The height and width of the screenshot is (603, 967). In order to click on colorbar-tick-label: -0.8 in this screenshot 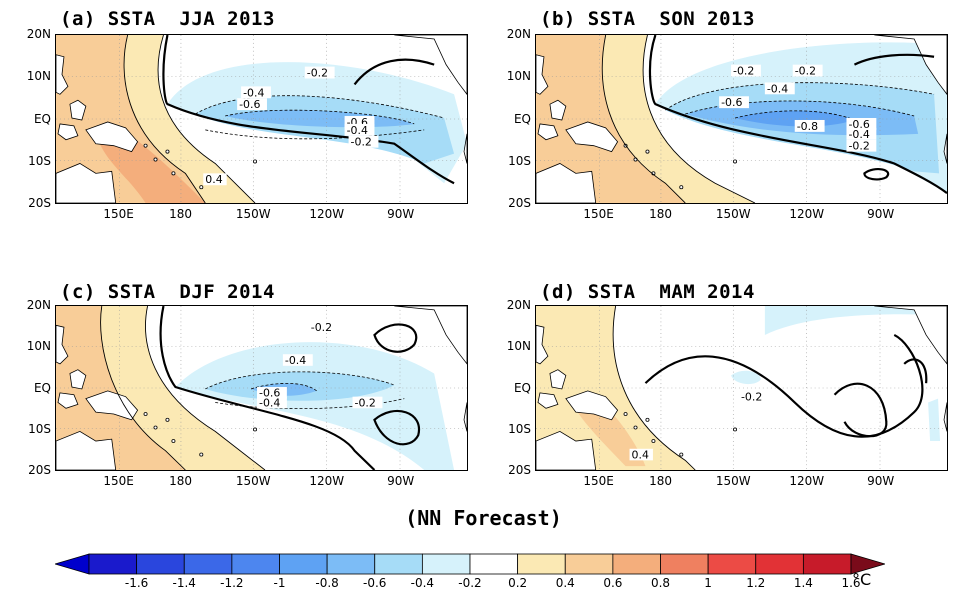, I will do `click(327, 583)`.